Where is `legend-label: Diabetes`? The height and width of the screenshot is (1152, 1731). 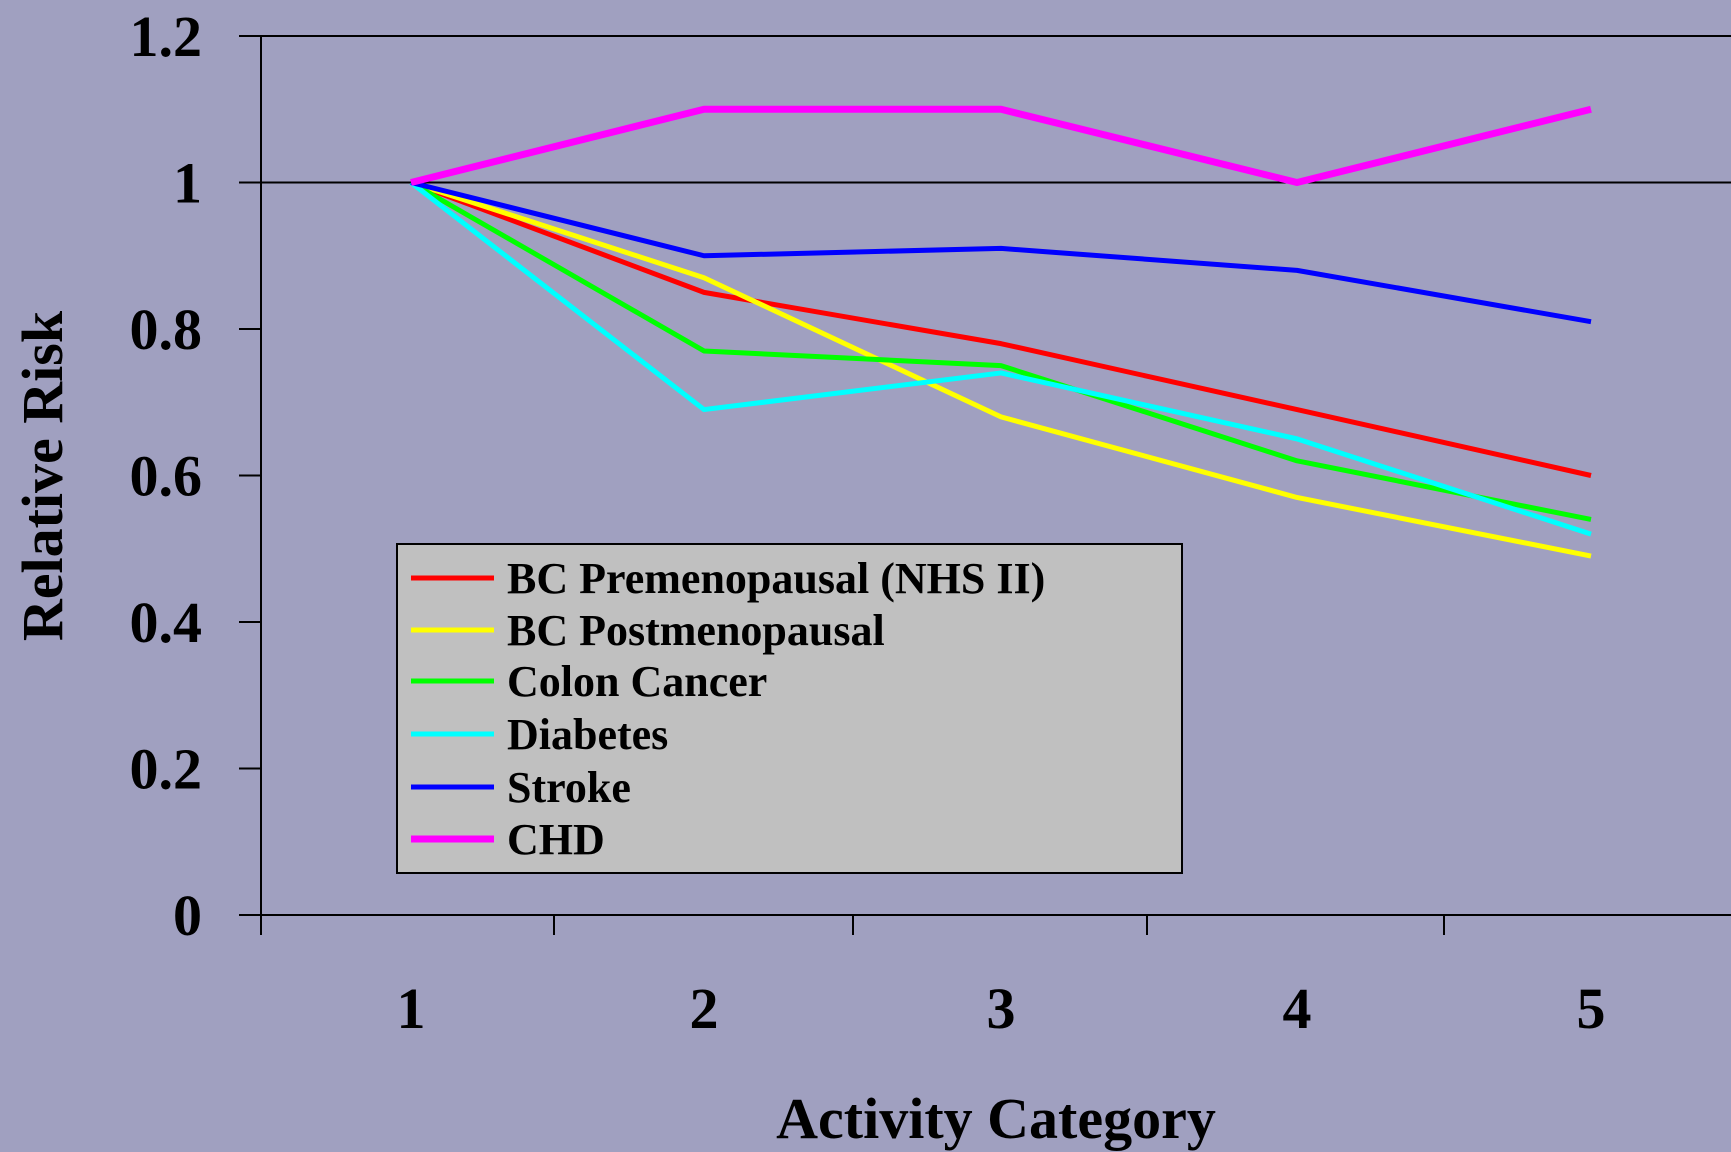
legend-label: Diabetes is located at coordinates (587, 734).